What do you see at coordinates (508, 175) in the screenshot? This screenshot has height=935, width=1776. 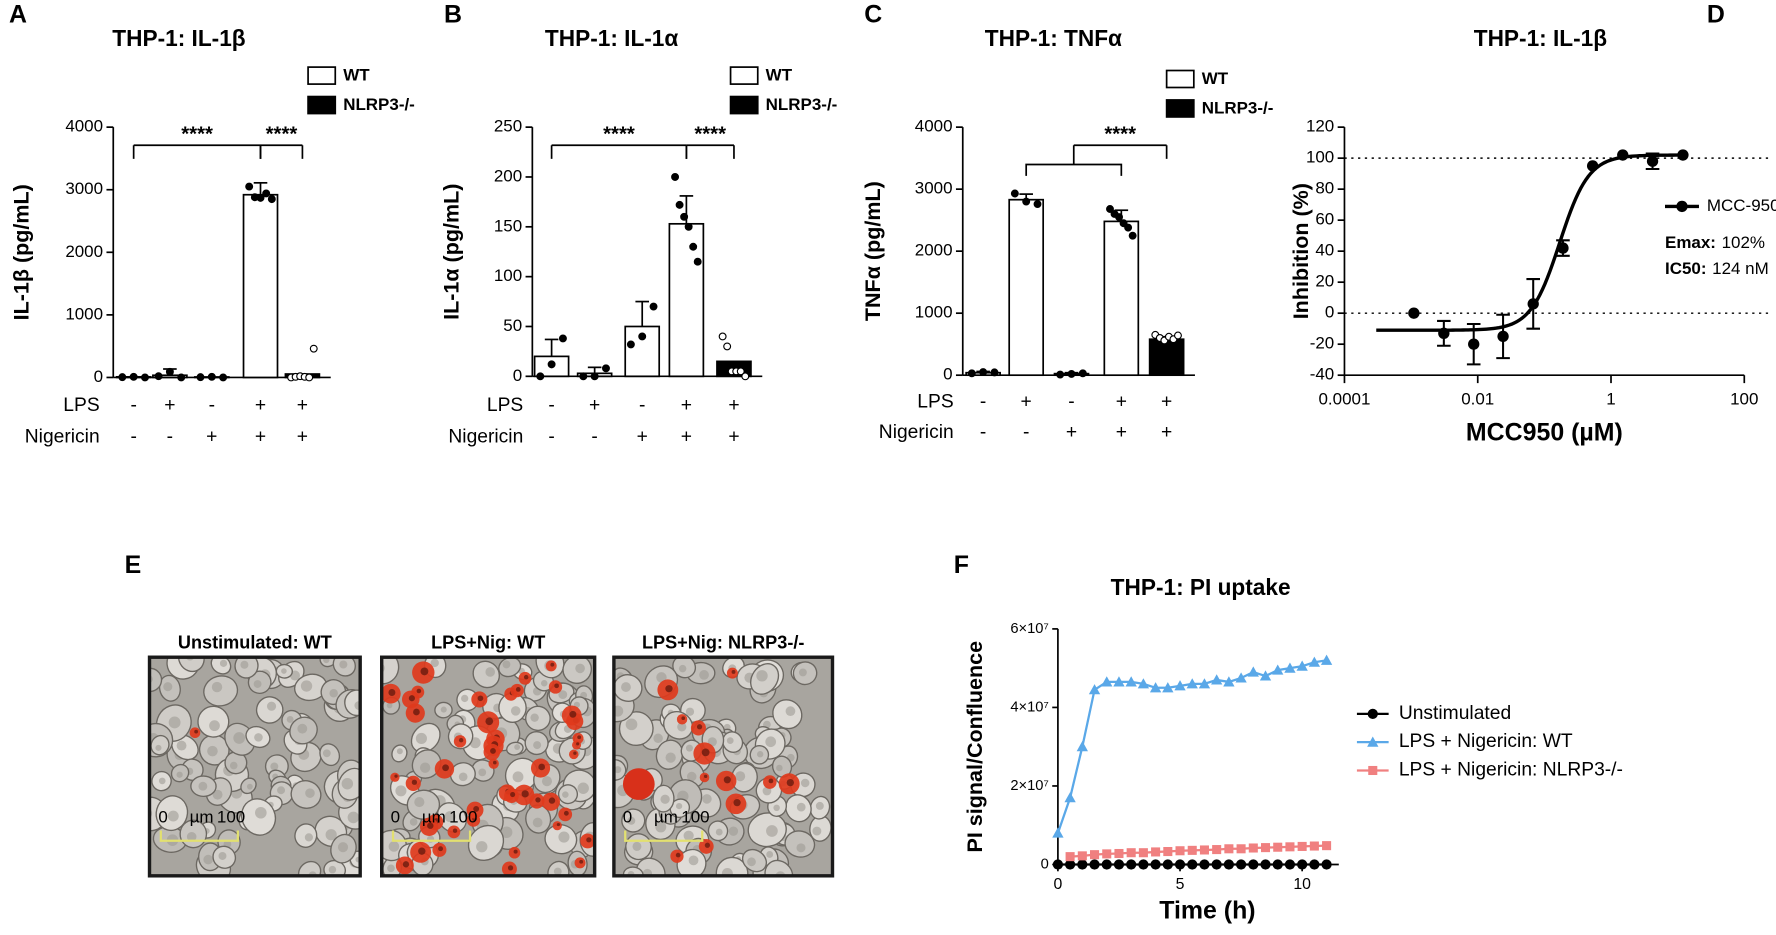 I see `y-tick-label: 200` at bounding box center [508, 175].